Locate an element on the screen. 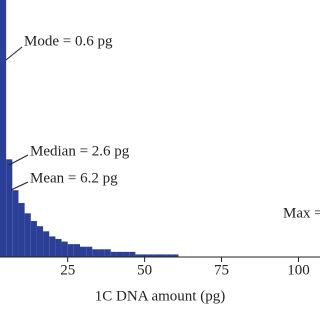 Image resolution: width=320 pixels, height=320 pixels. x-tick-label: 50 is located at coordinates (144, 270).